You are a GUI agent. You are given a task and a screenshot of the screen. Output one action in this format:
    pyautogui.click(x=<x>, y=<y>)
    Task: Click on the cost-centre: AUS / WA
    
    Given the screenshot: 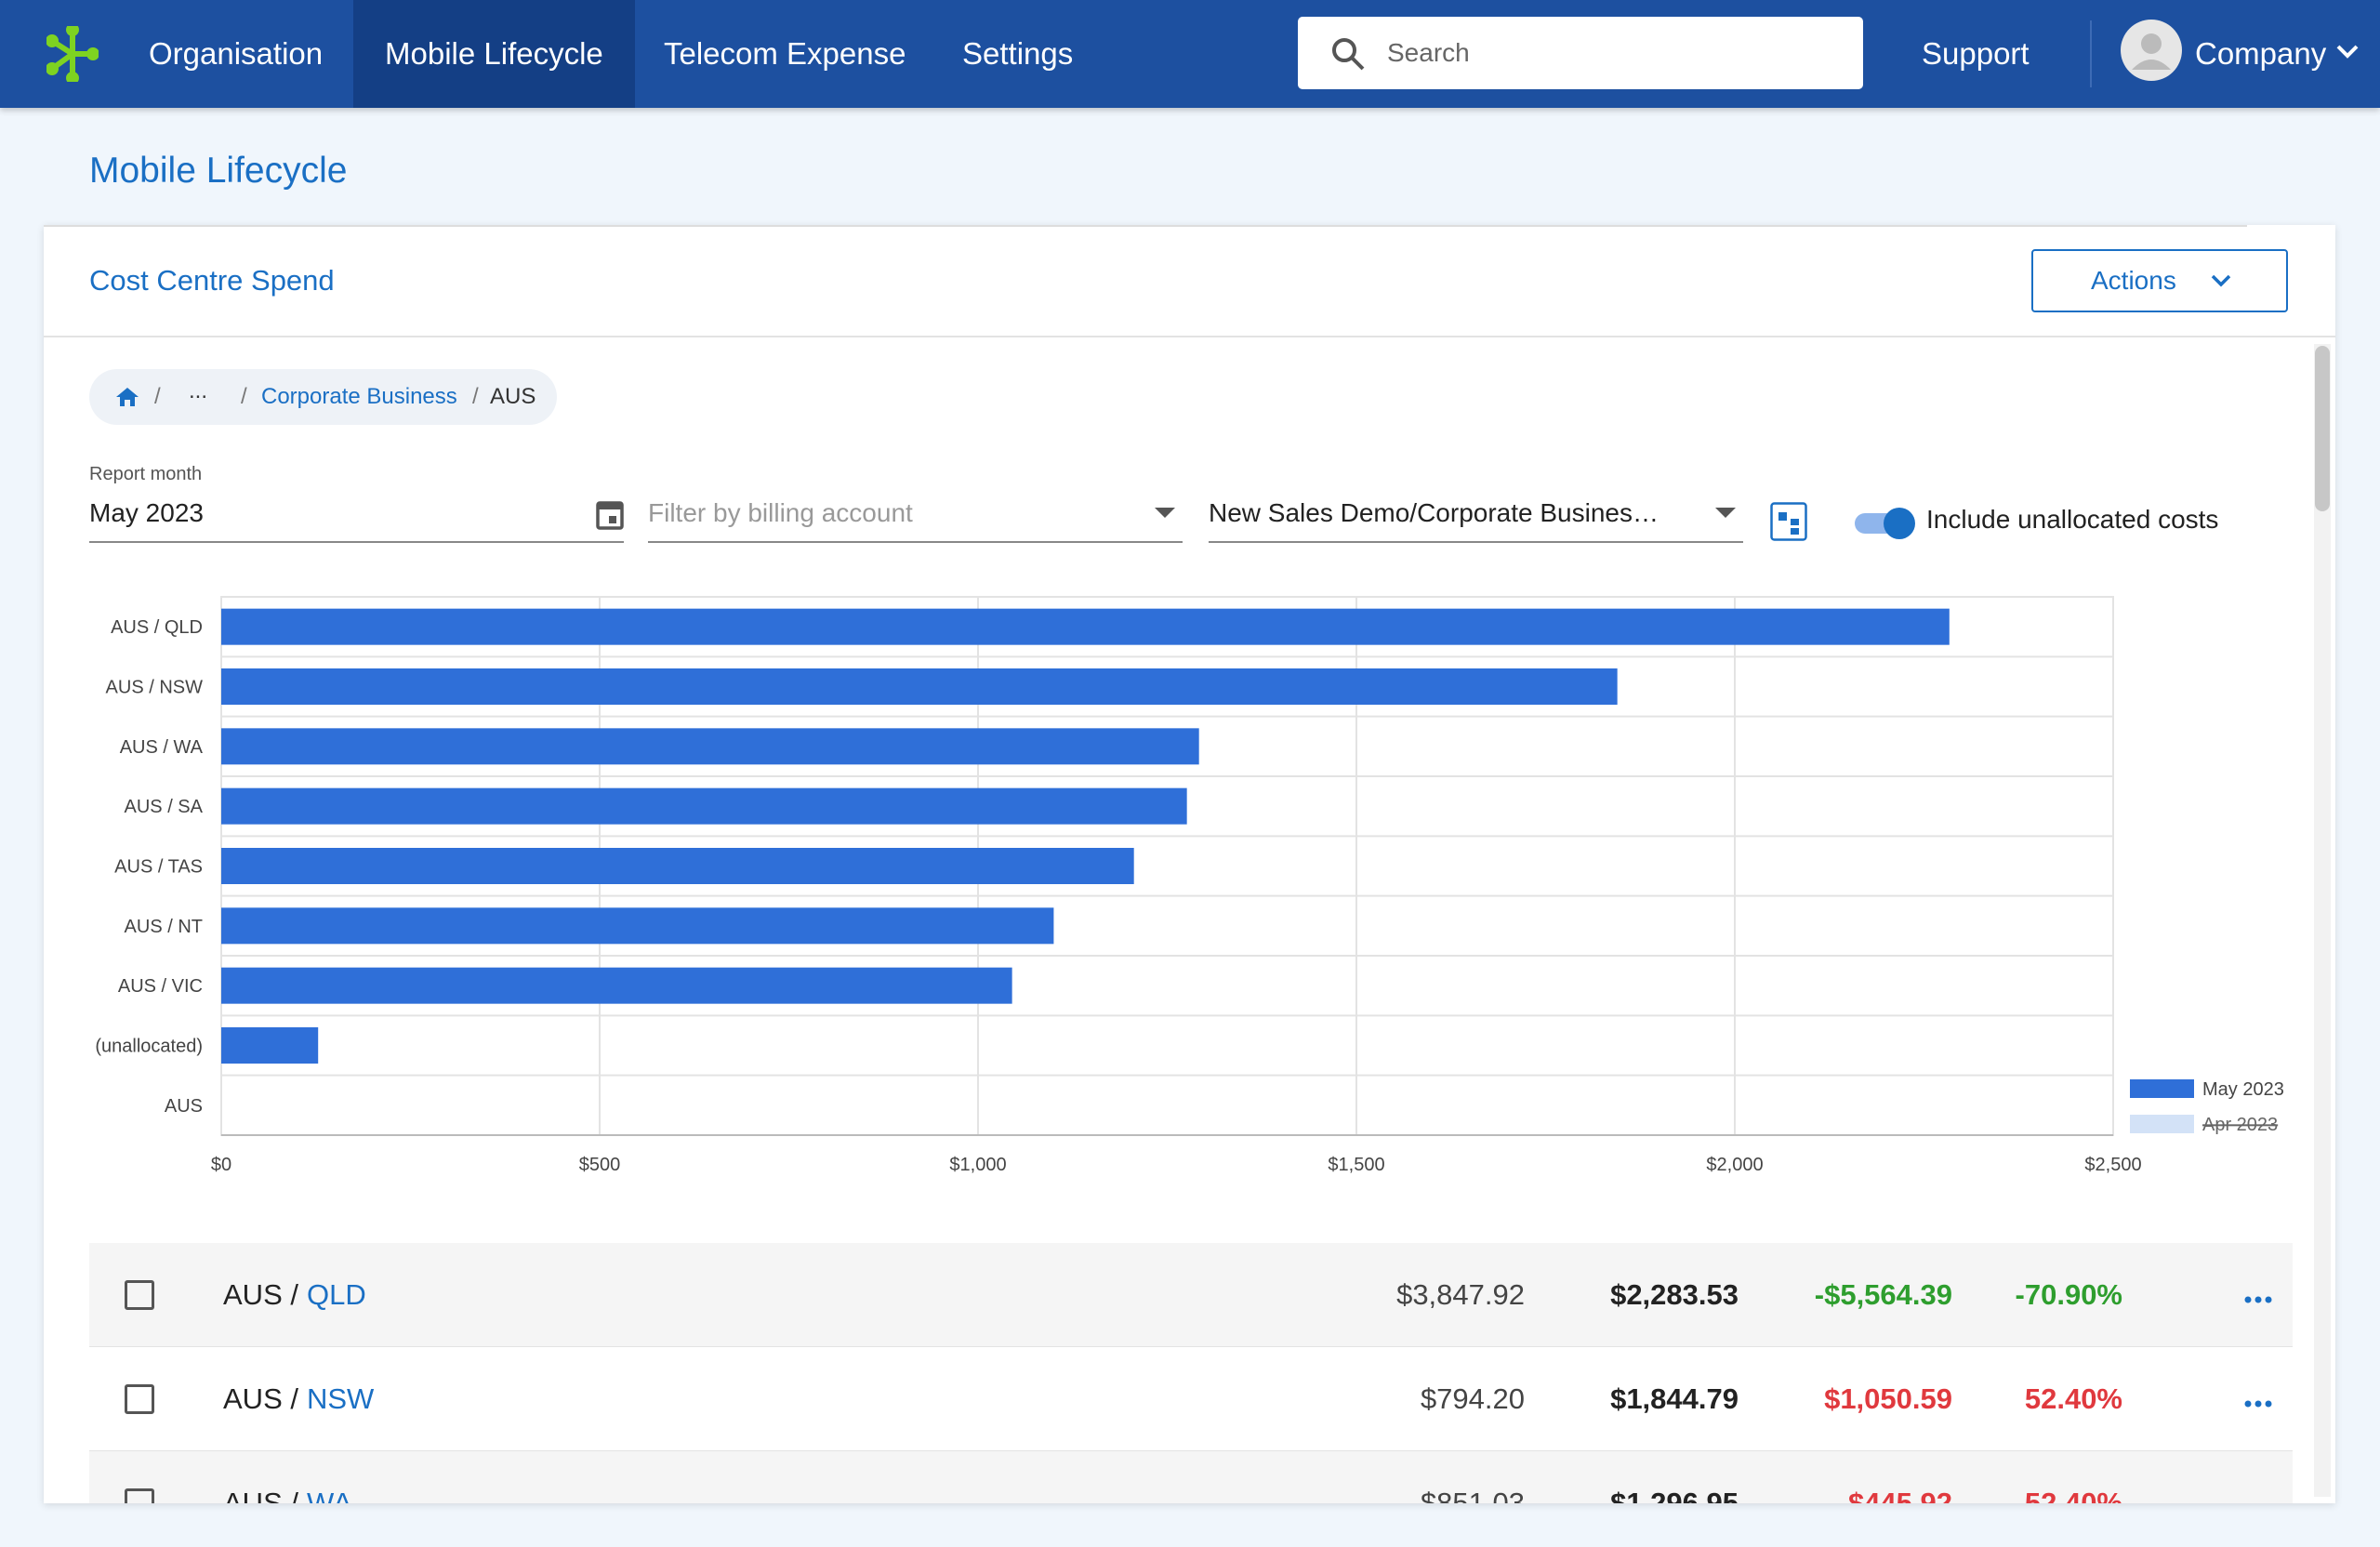 What is the action you would take?
    pyautogui.click(x=287, y=1495)
    